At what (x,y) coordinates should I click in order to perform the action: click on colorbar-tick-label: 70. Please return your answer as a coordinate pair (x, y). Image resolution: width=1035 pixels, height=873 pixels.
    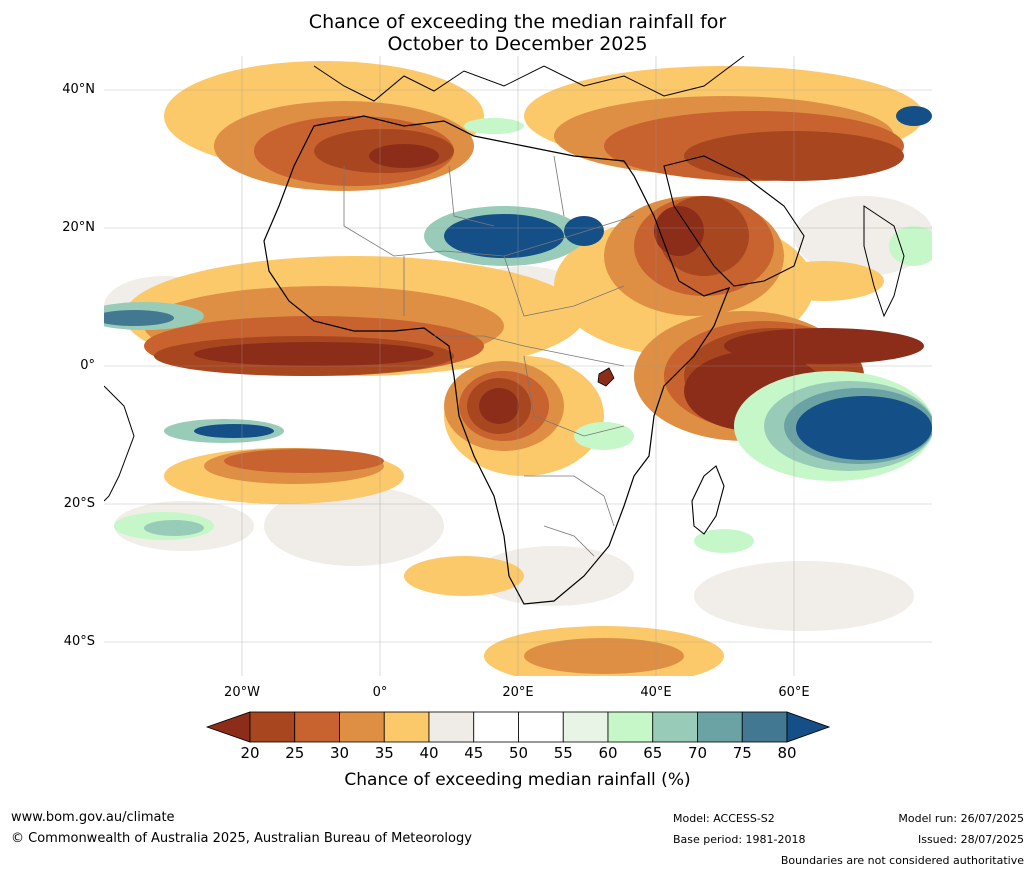
    Looking at the image, I should click on (697, 753).